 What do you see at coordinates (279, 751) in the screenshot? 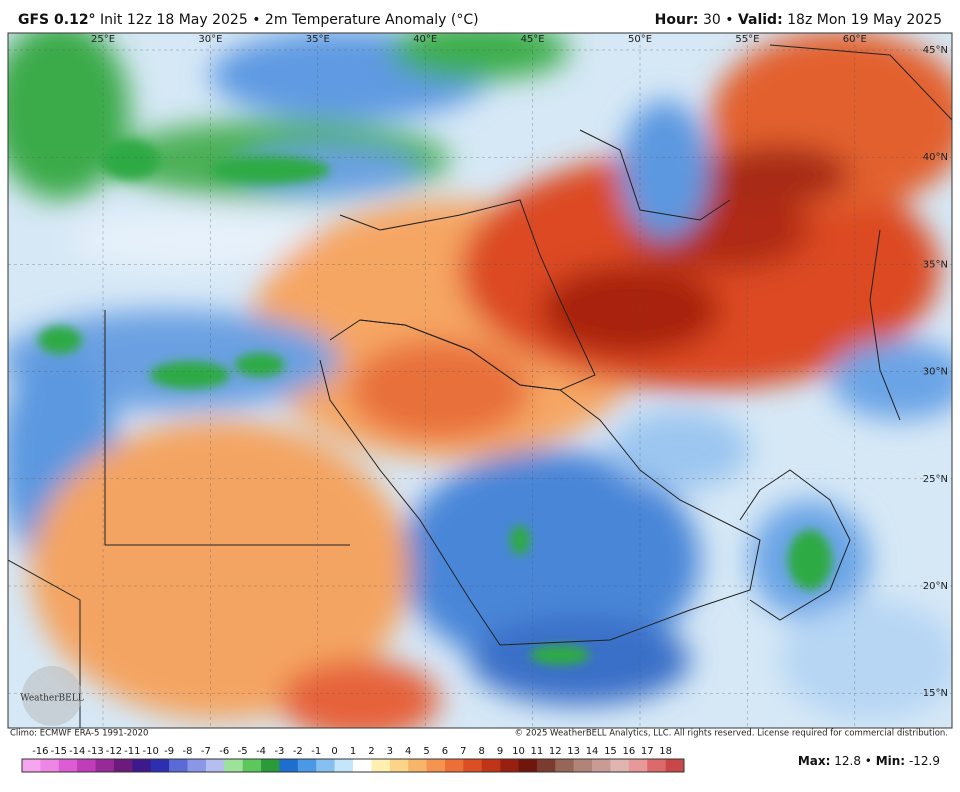
I see `colorbar-tick-label: -3` at bounding box center [279, 751].